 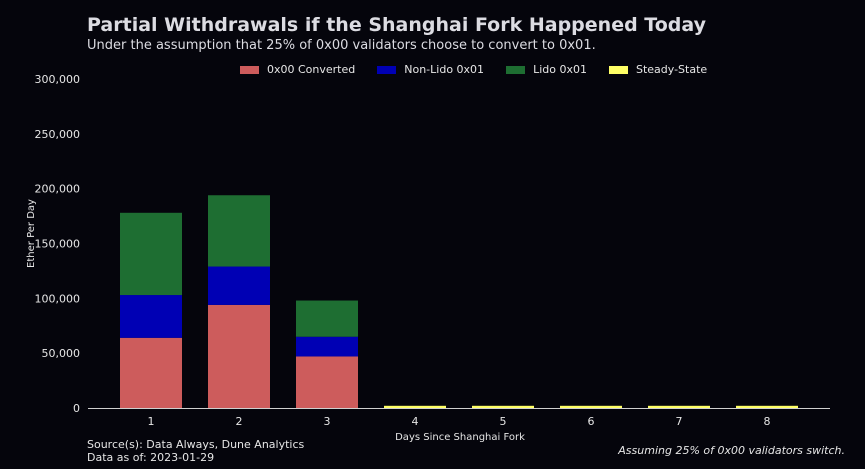 I want to click on legend-item-non-lido-0x01: Non-Lido 0x01, so click(x=430, y=69).